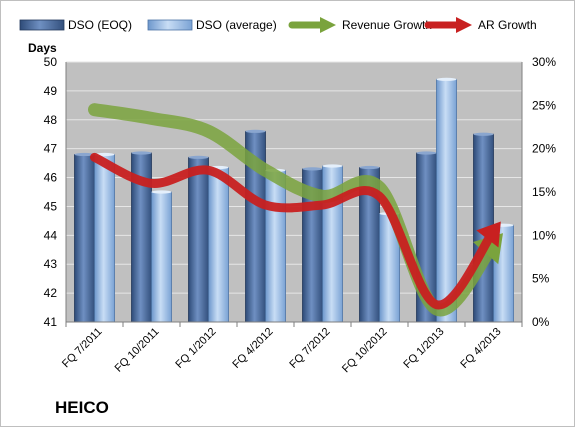 The image size is (575, 427). I want to click on y-tick-label: 42, so click(51, 293).